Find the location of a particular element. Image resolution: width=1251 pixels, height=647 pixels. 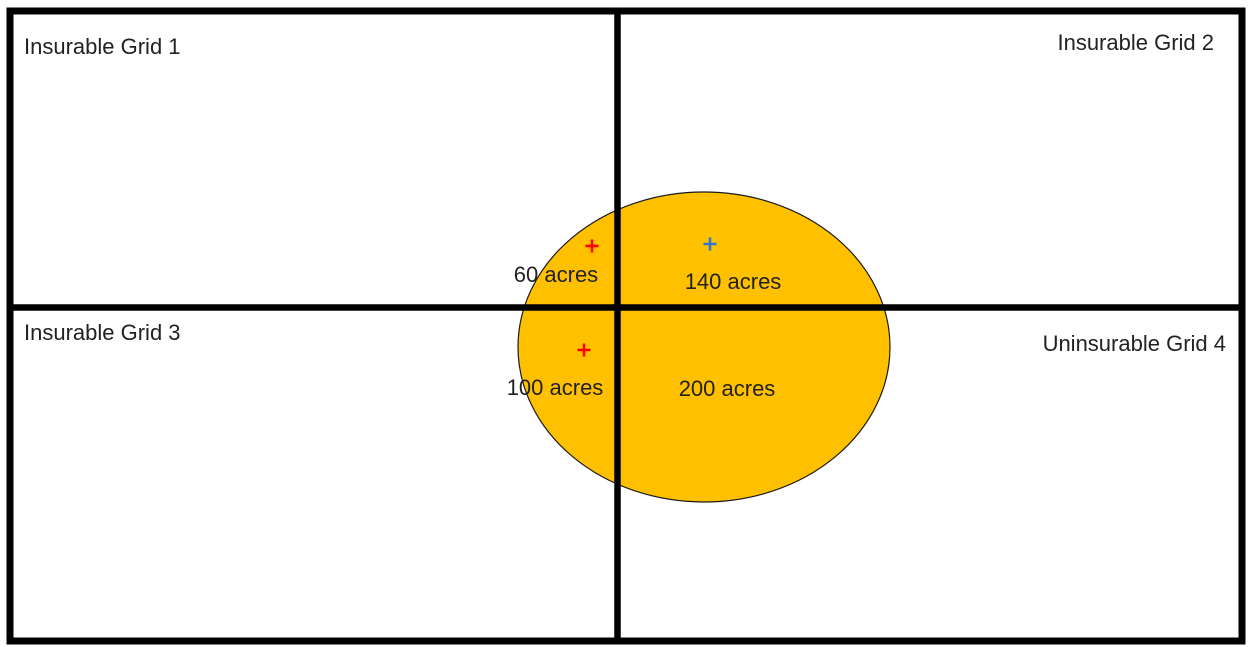

grid-label-1: Insurable Grid 1 is located at coordinates (102, 46).